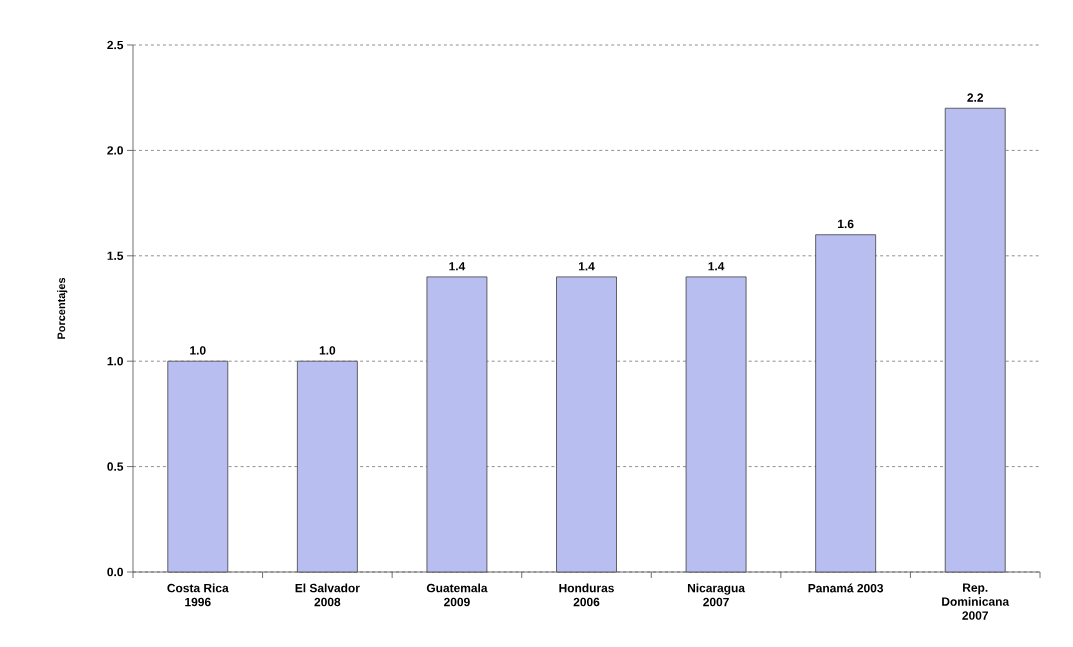 The image size is (1073, 647). Describe the element at coordinates (115, 466) in the screenshot. I see `y-tick-label: 0.5` at that location.